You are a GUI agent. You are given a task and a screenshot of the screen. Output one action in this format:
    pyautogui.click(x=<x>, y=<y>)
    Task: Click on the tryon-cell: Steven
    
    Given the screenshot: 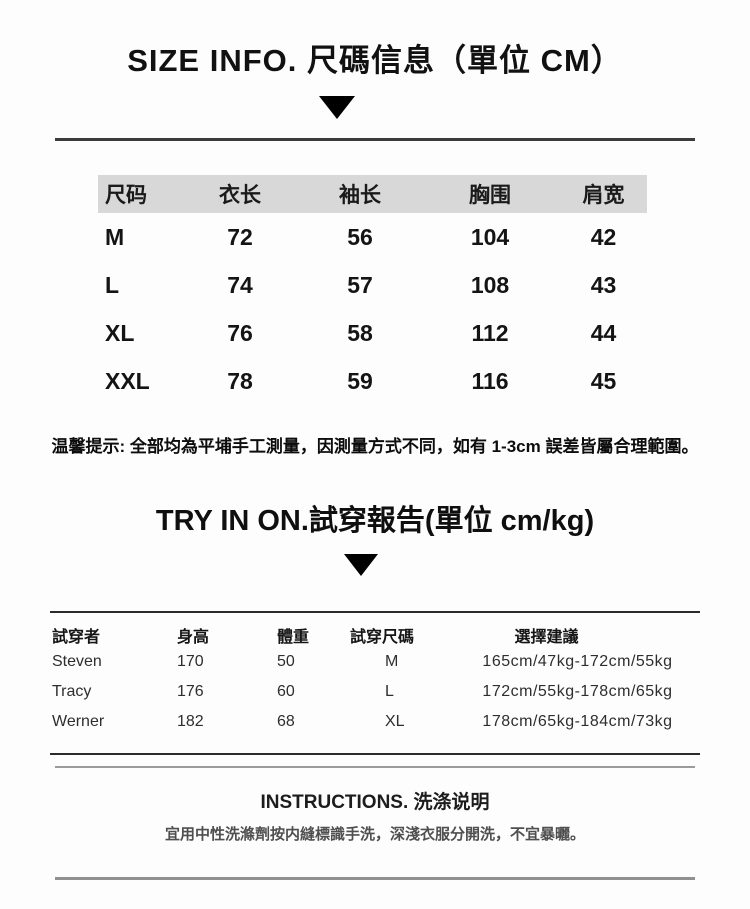 What is the action you would take?
    pyautogui.click(x=77, y=661)
    